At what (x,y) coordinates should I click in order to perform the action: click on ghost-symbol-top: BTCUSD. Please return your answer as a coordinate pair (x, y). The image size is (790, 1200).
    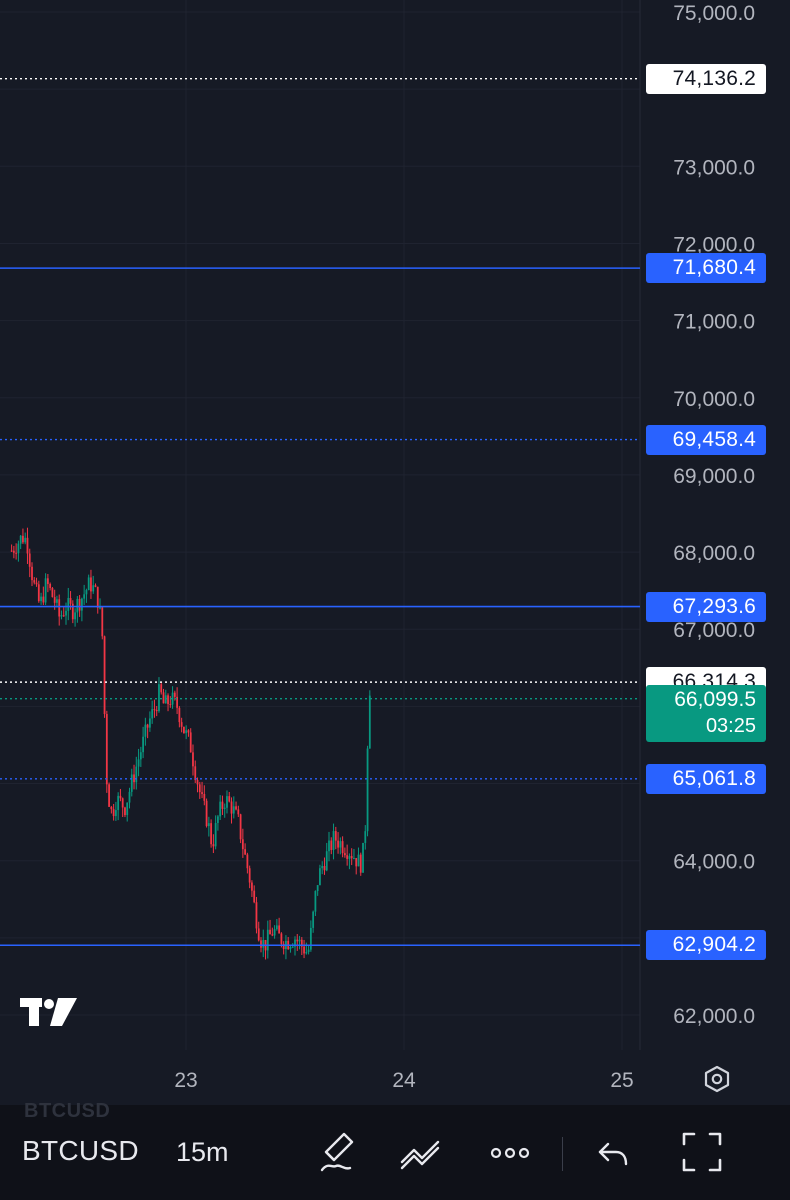
    Looking at the image, I should click on (67, 1111).